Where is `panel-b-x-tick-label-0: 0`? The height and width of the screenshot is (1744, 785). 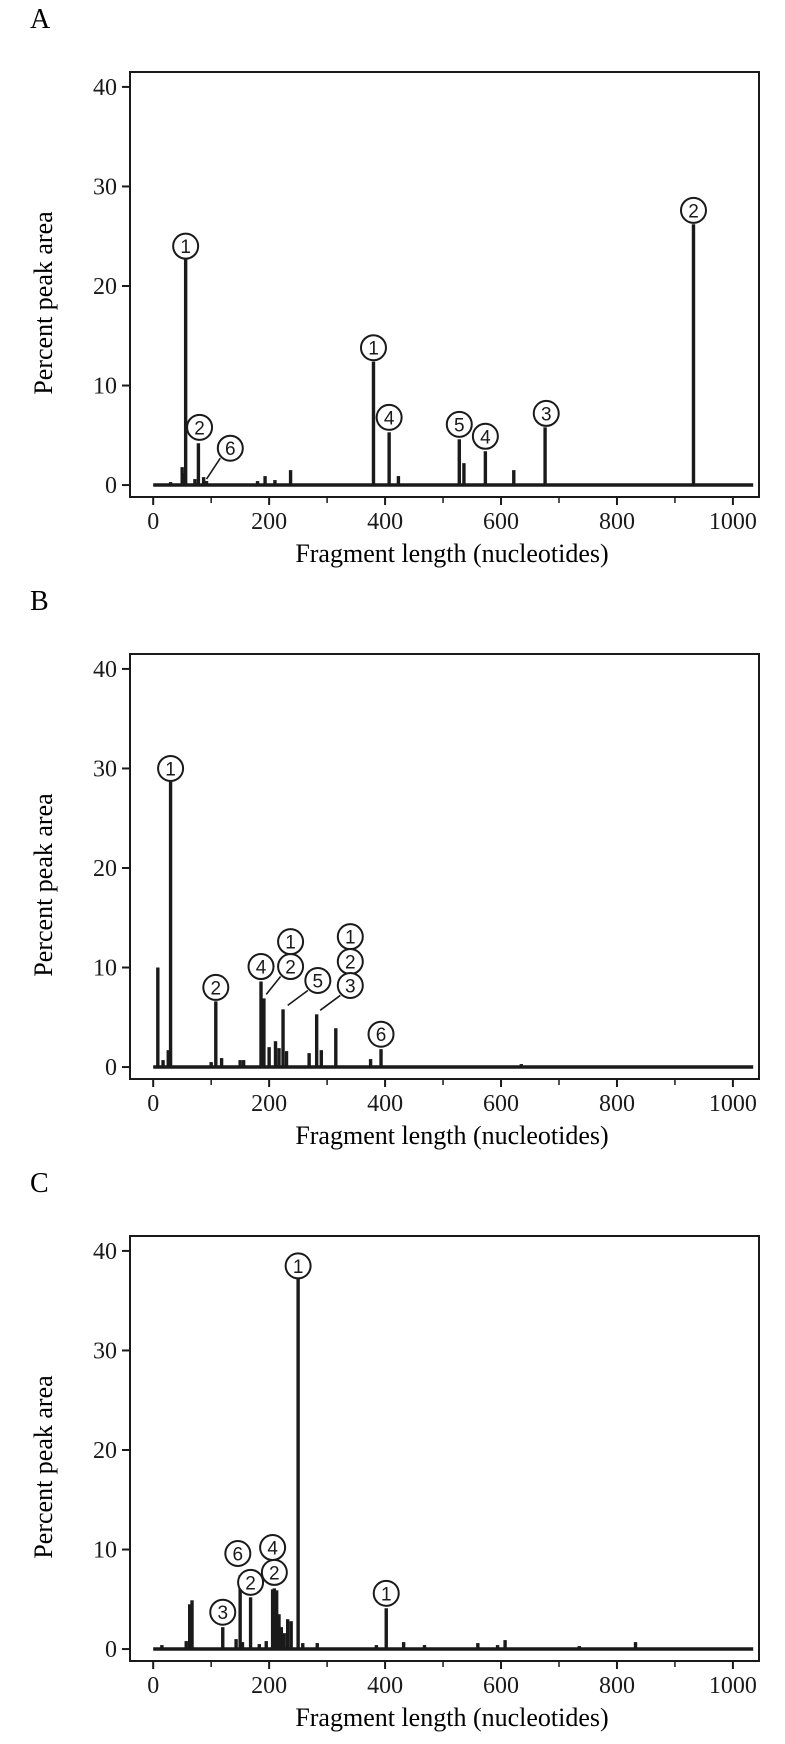
panel-b-x-tick-label-0: 0 is located at coordinates (153, 1104).